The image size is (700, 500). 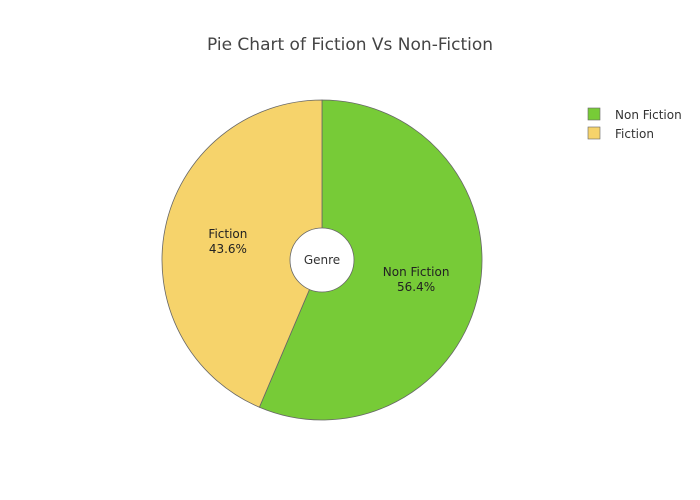 I want to click on slice-percent-fiction: 43.6%, so click(x=228, y=249).